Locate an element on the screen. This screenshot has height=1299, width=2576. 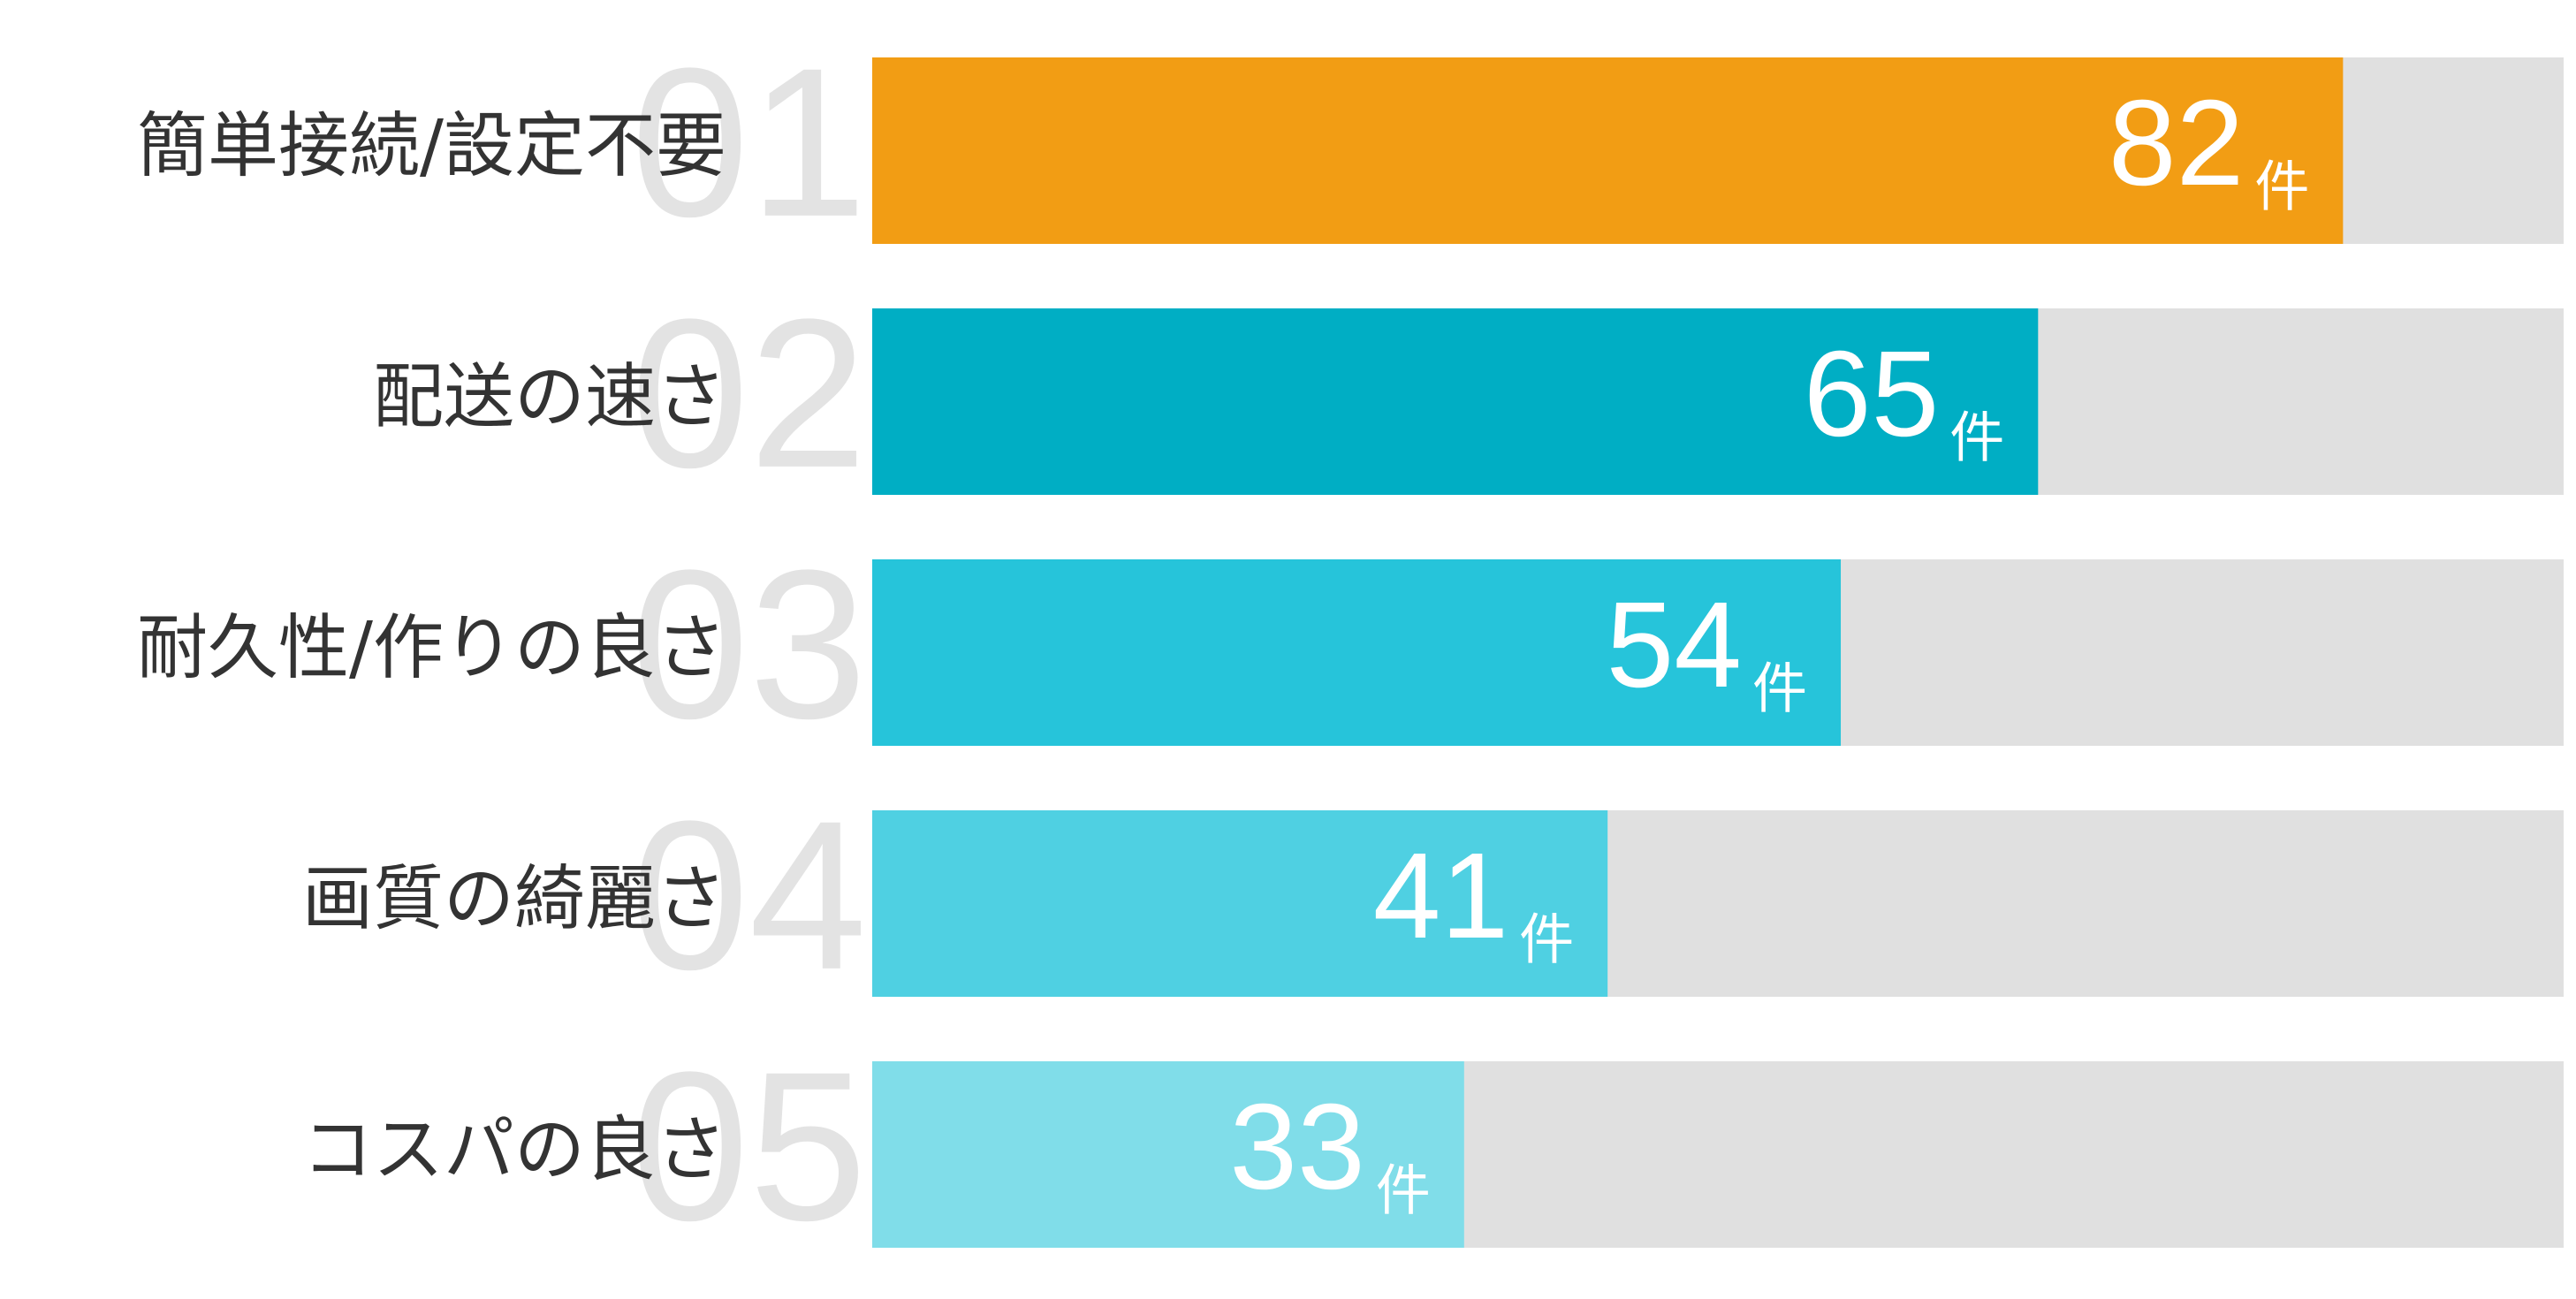
rank-number: 02 is located at coordinates (749, 393).